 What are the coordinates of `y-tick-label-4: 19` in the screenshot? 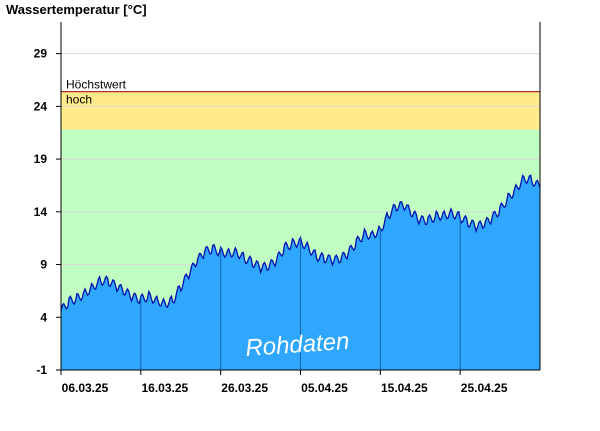 It's located at (41, 159).